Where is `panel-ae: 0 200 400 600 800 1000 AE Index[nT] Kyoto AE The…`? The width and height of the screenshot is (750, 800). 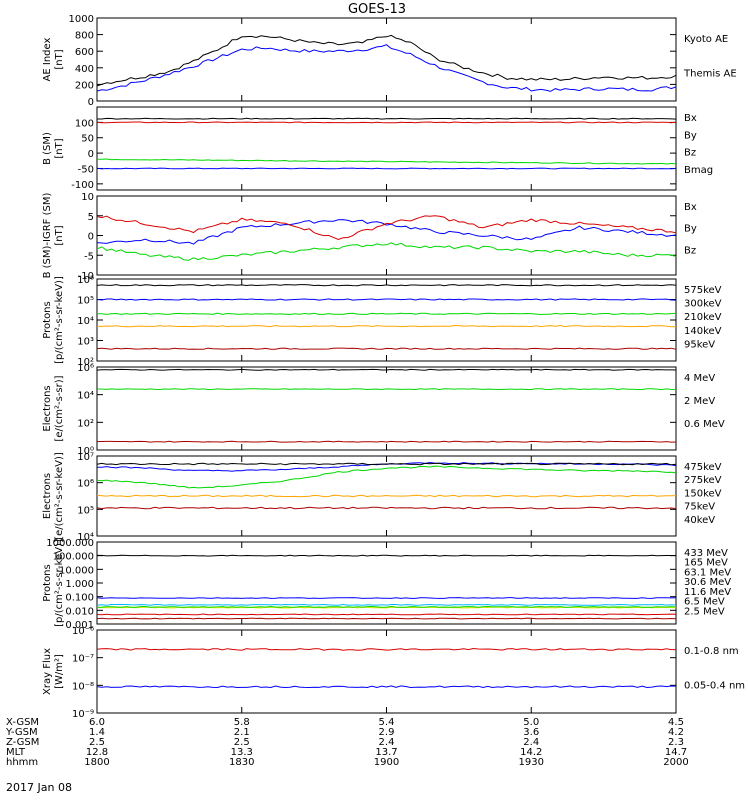
panel-ae: 0 200 400 600 800 1000 AE Index[nT] Kyoto AE The… is located at coordinates (389, 61).